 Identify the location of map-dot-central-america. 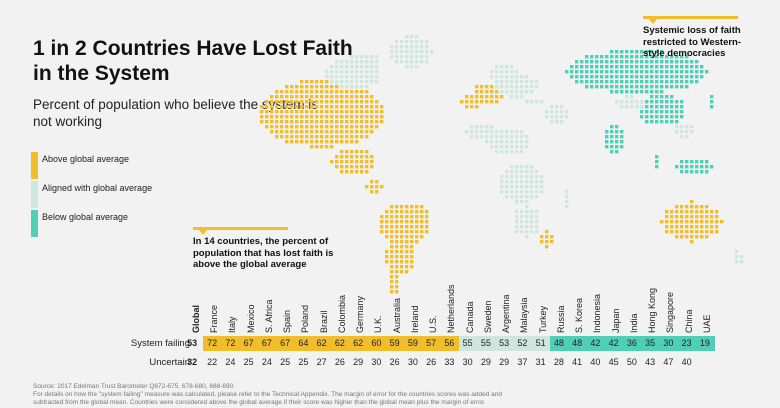
(372, 192).